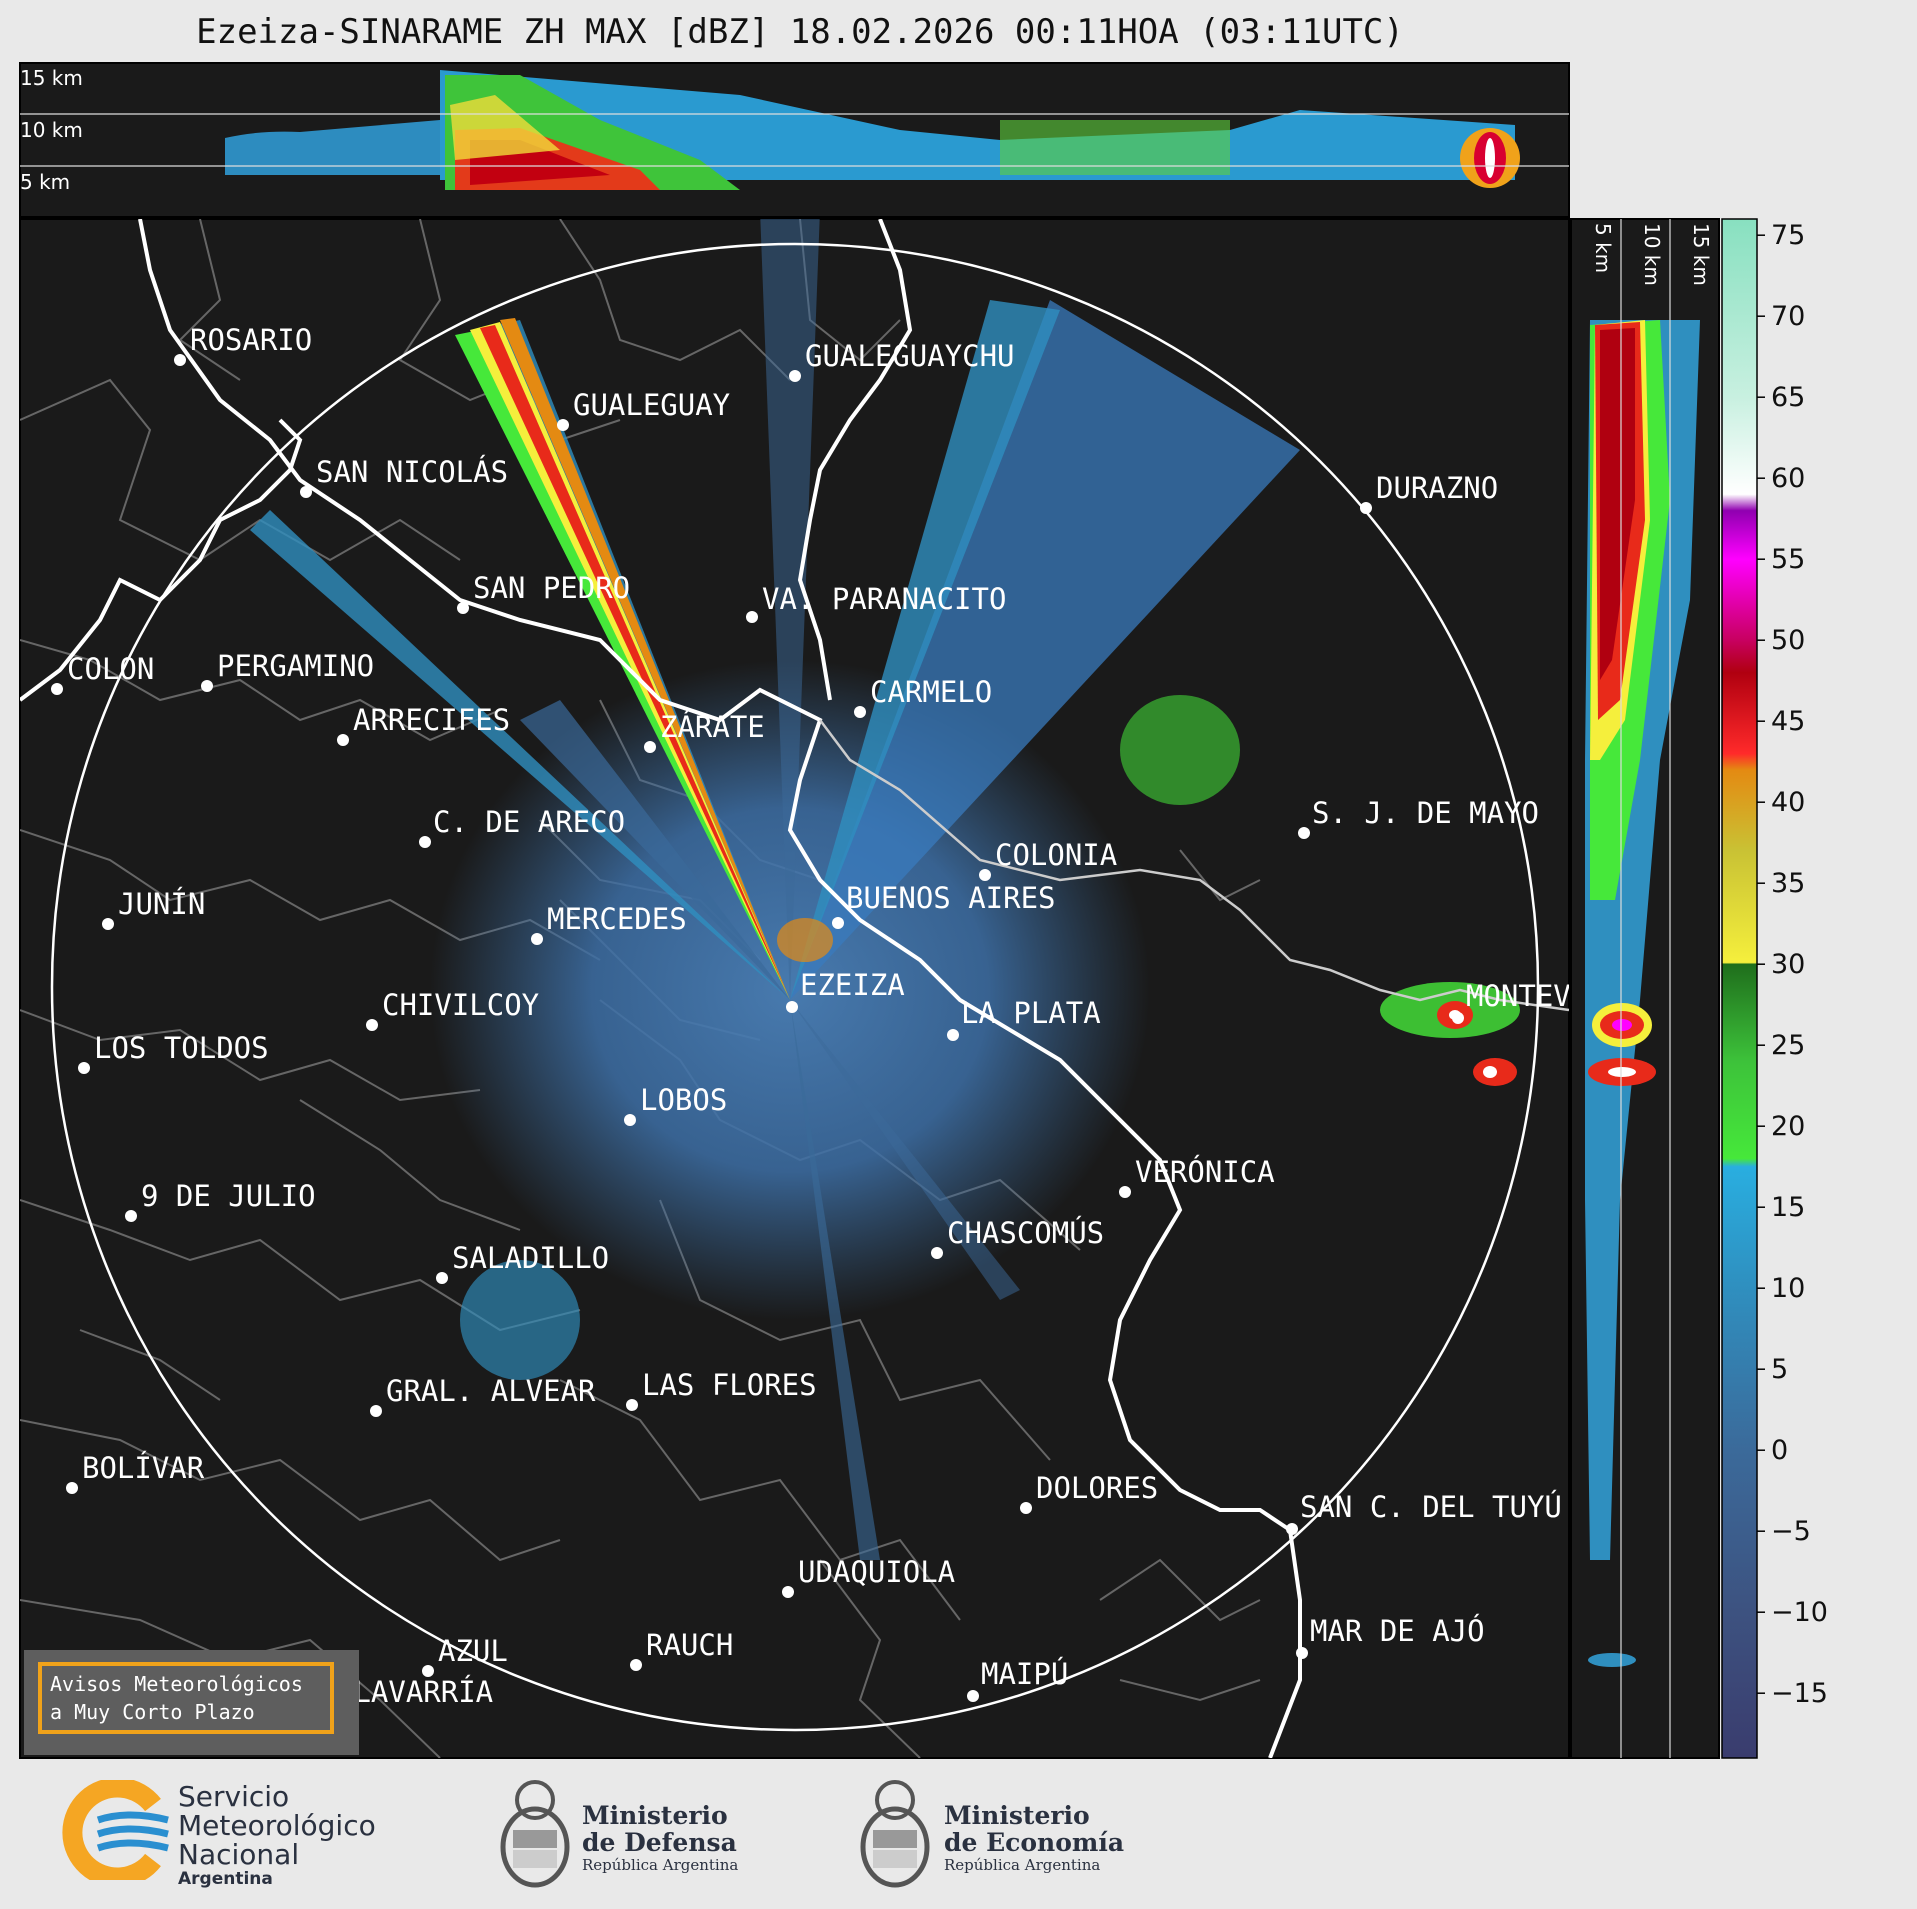 Image resolution: width=1917 pixels, height=1909 pixels. Describe the element at coordinates (617, 919) in the screenshot. I see `city-label: MERCEDES` at that location.